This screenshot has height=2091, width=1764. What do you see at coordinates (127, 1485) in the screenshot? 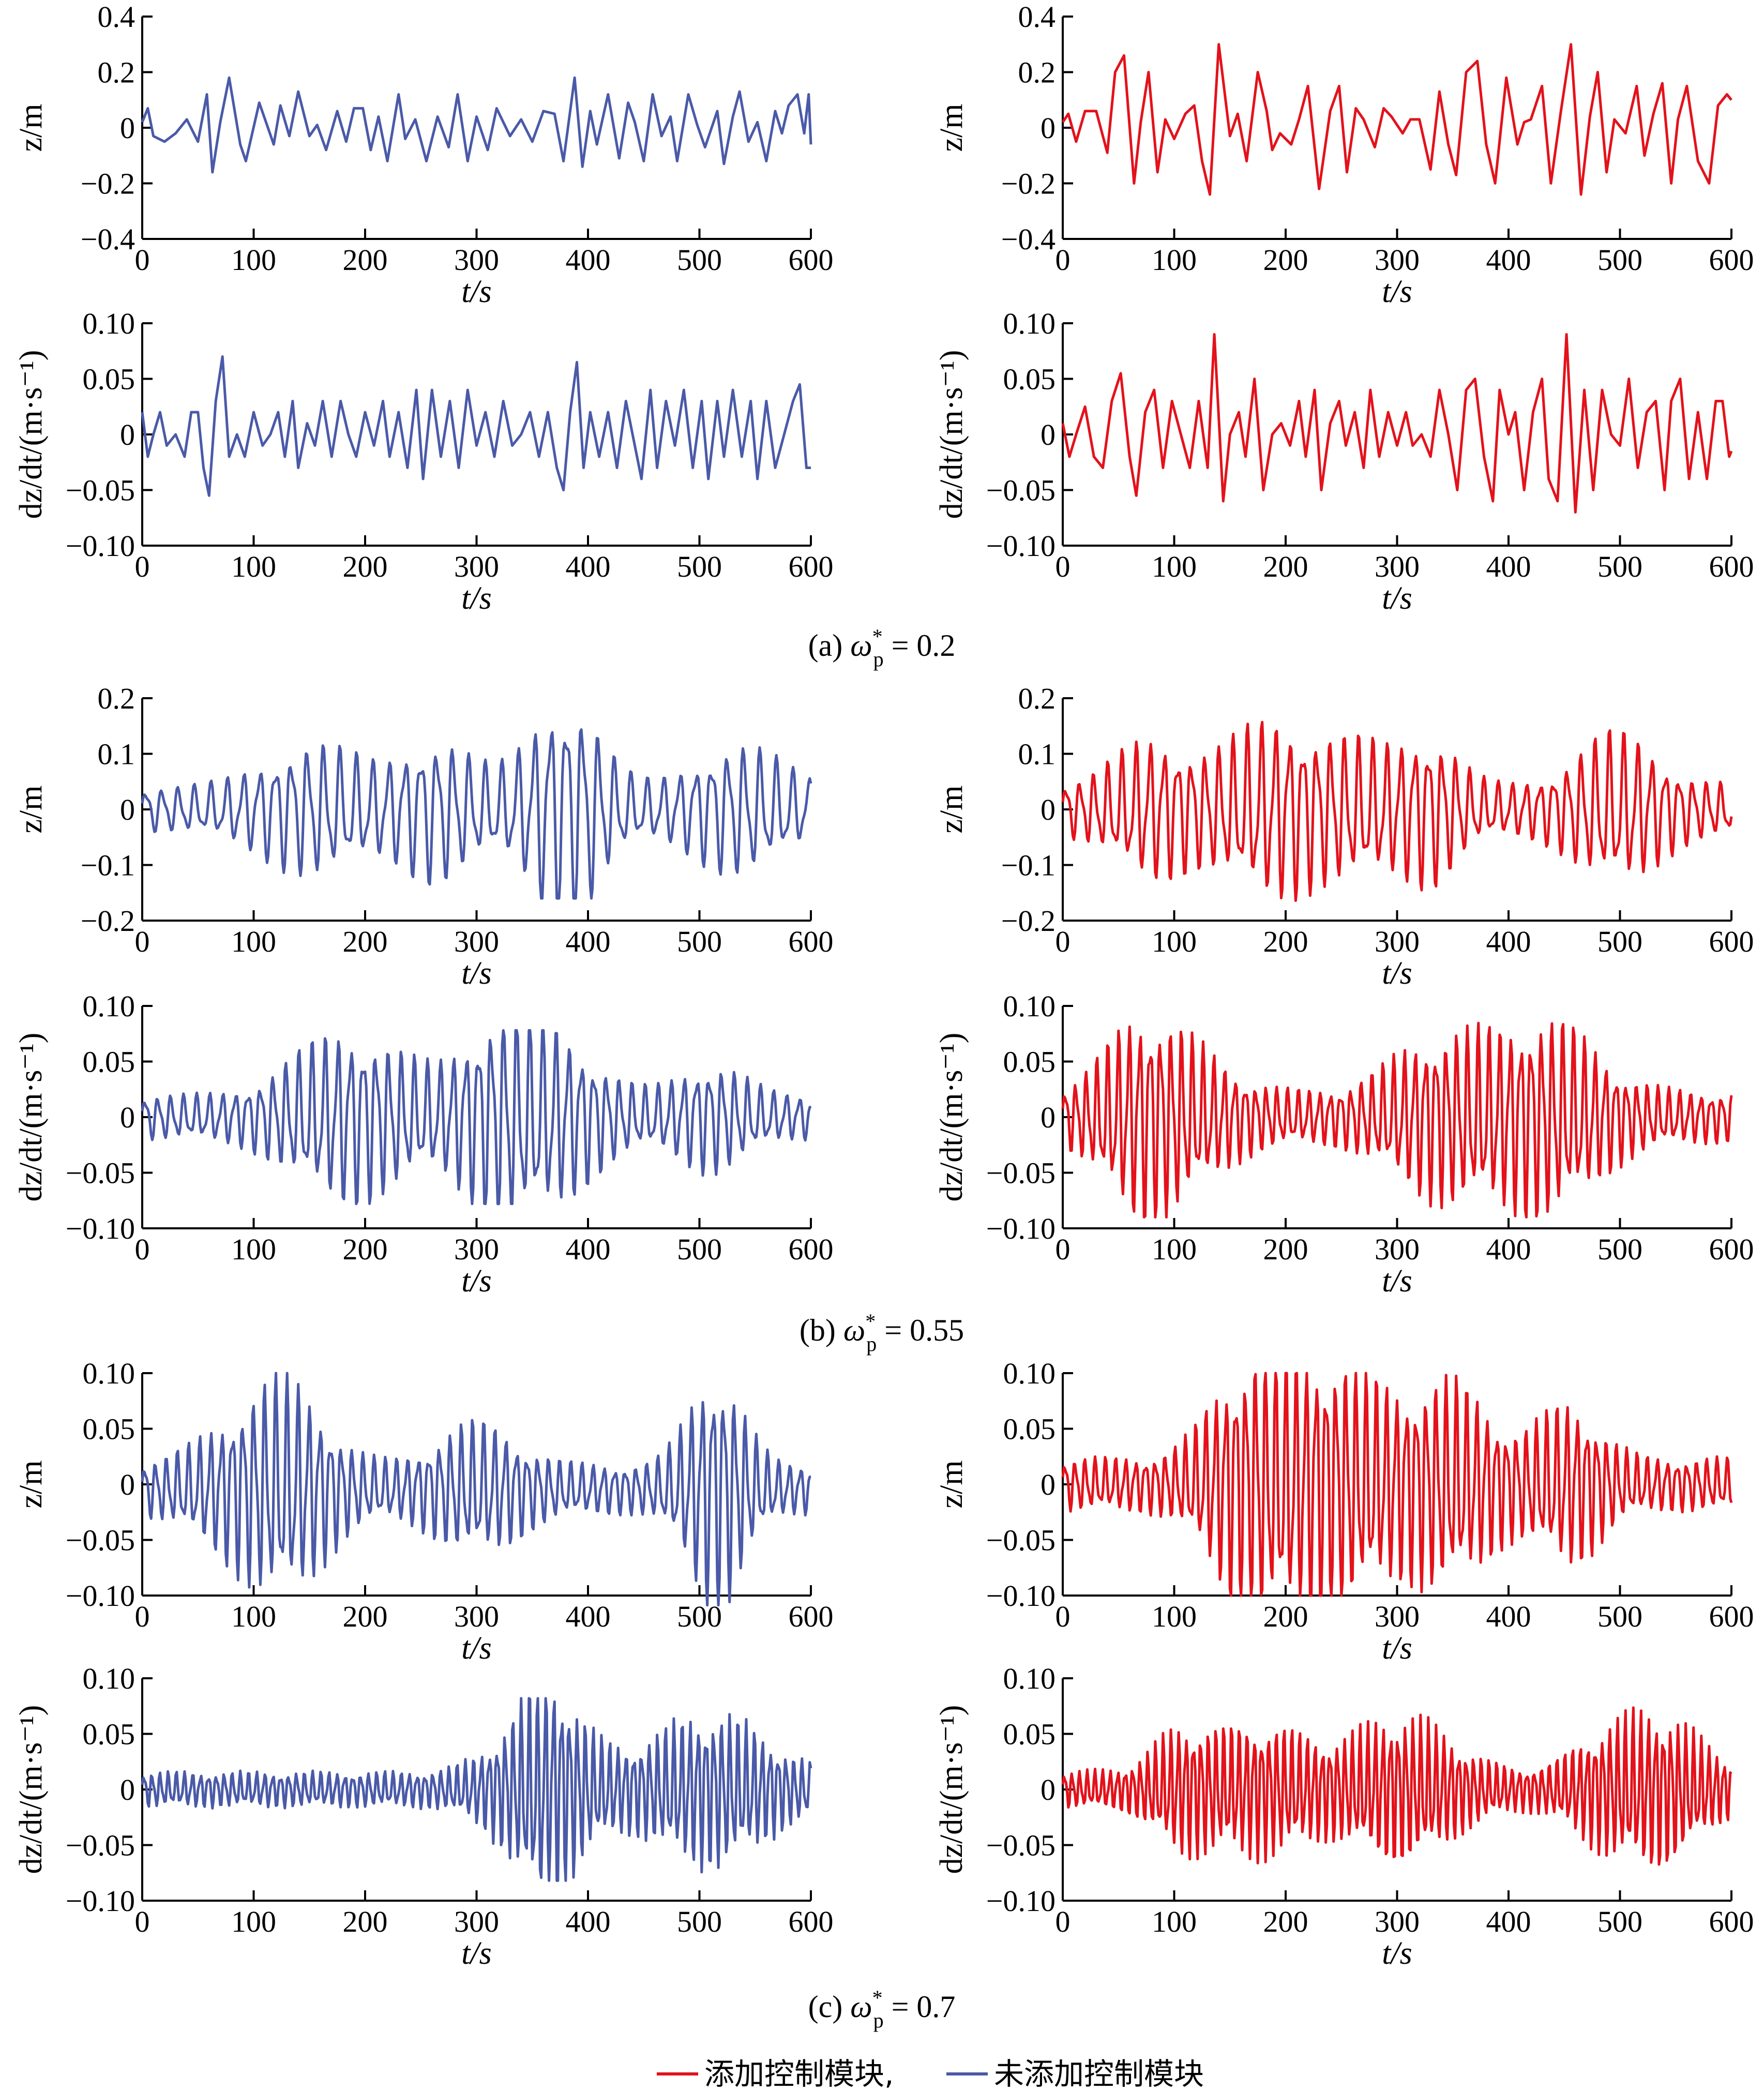
I see `panel-r4-c0-y-tick-label: 0` at bounding box center [127, 1485].